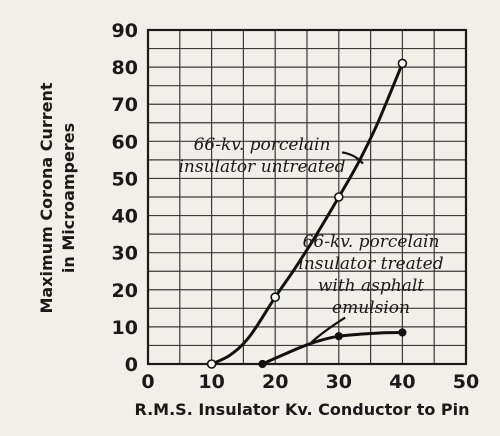 This screenshot has height=436, width=500. I want to click on annotation-line: insulator treated, so click(370, 264).